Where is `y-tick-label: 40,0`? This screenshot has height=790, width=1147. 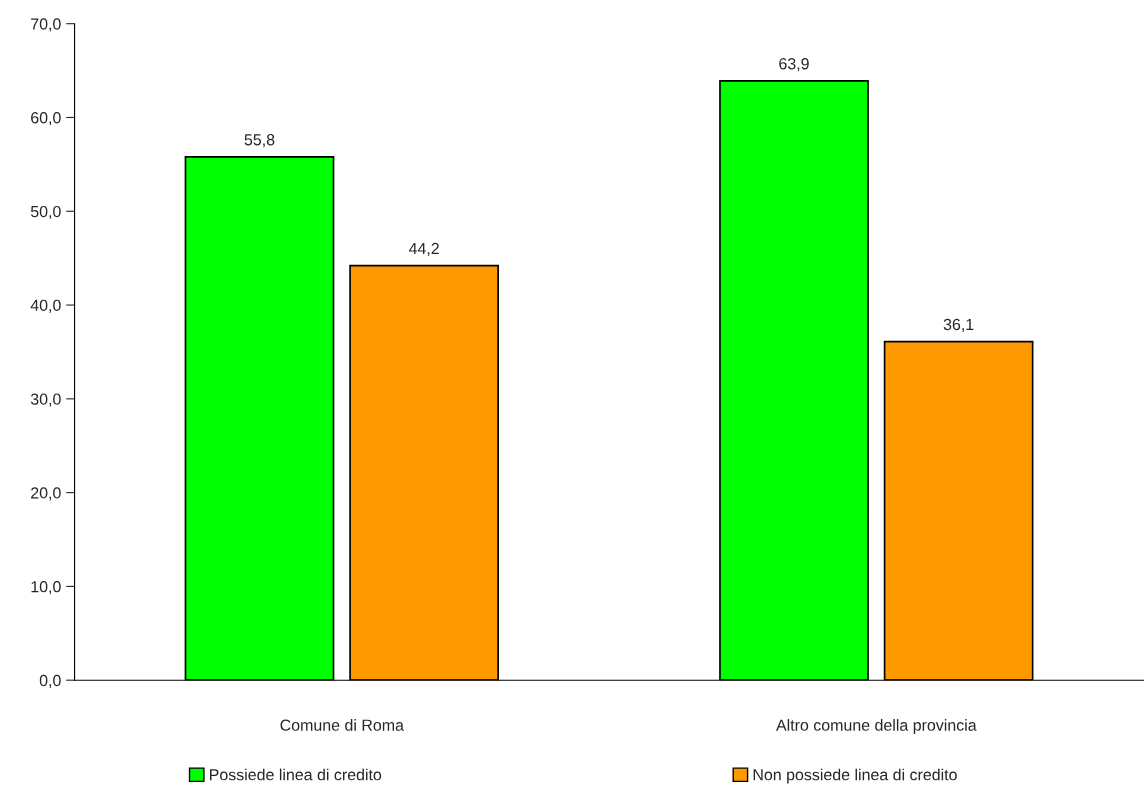 y-tick-label: 40,0 is located at coordinates (45, 306).